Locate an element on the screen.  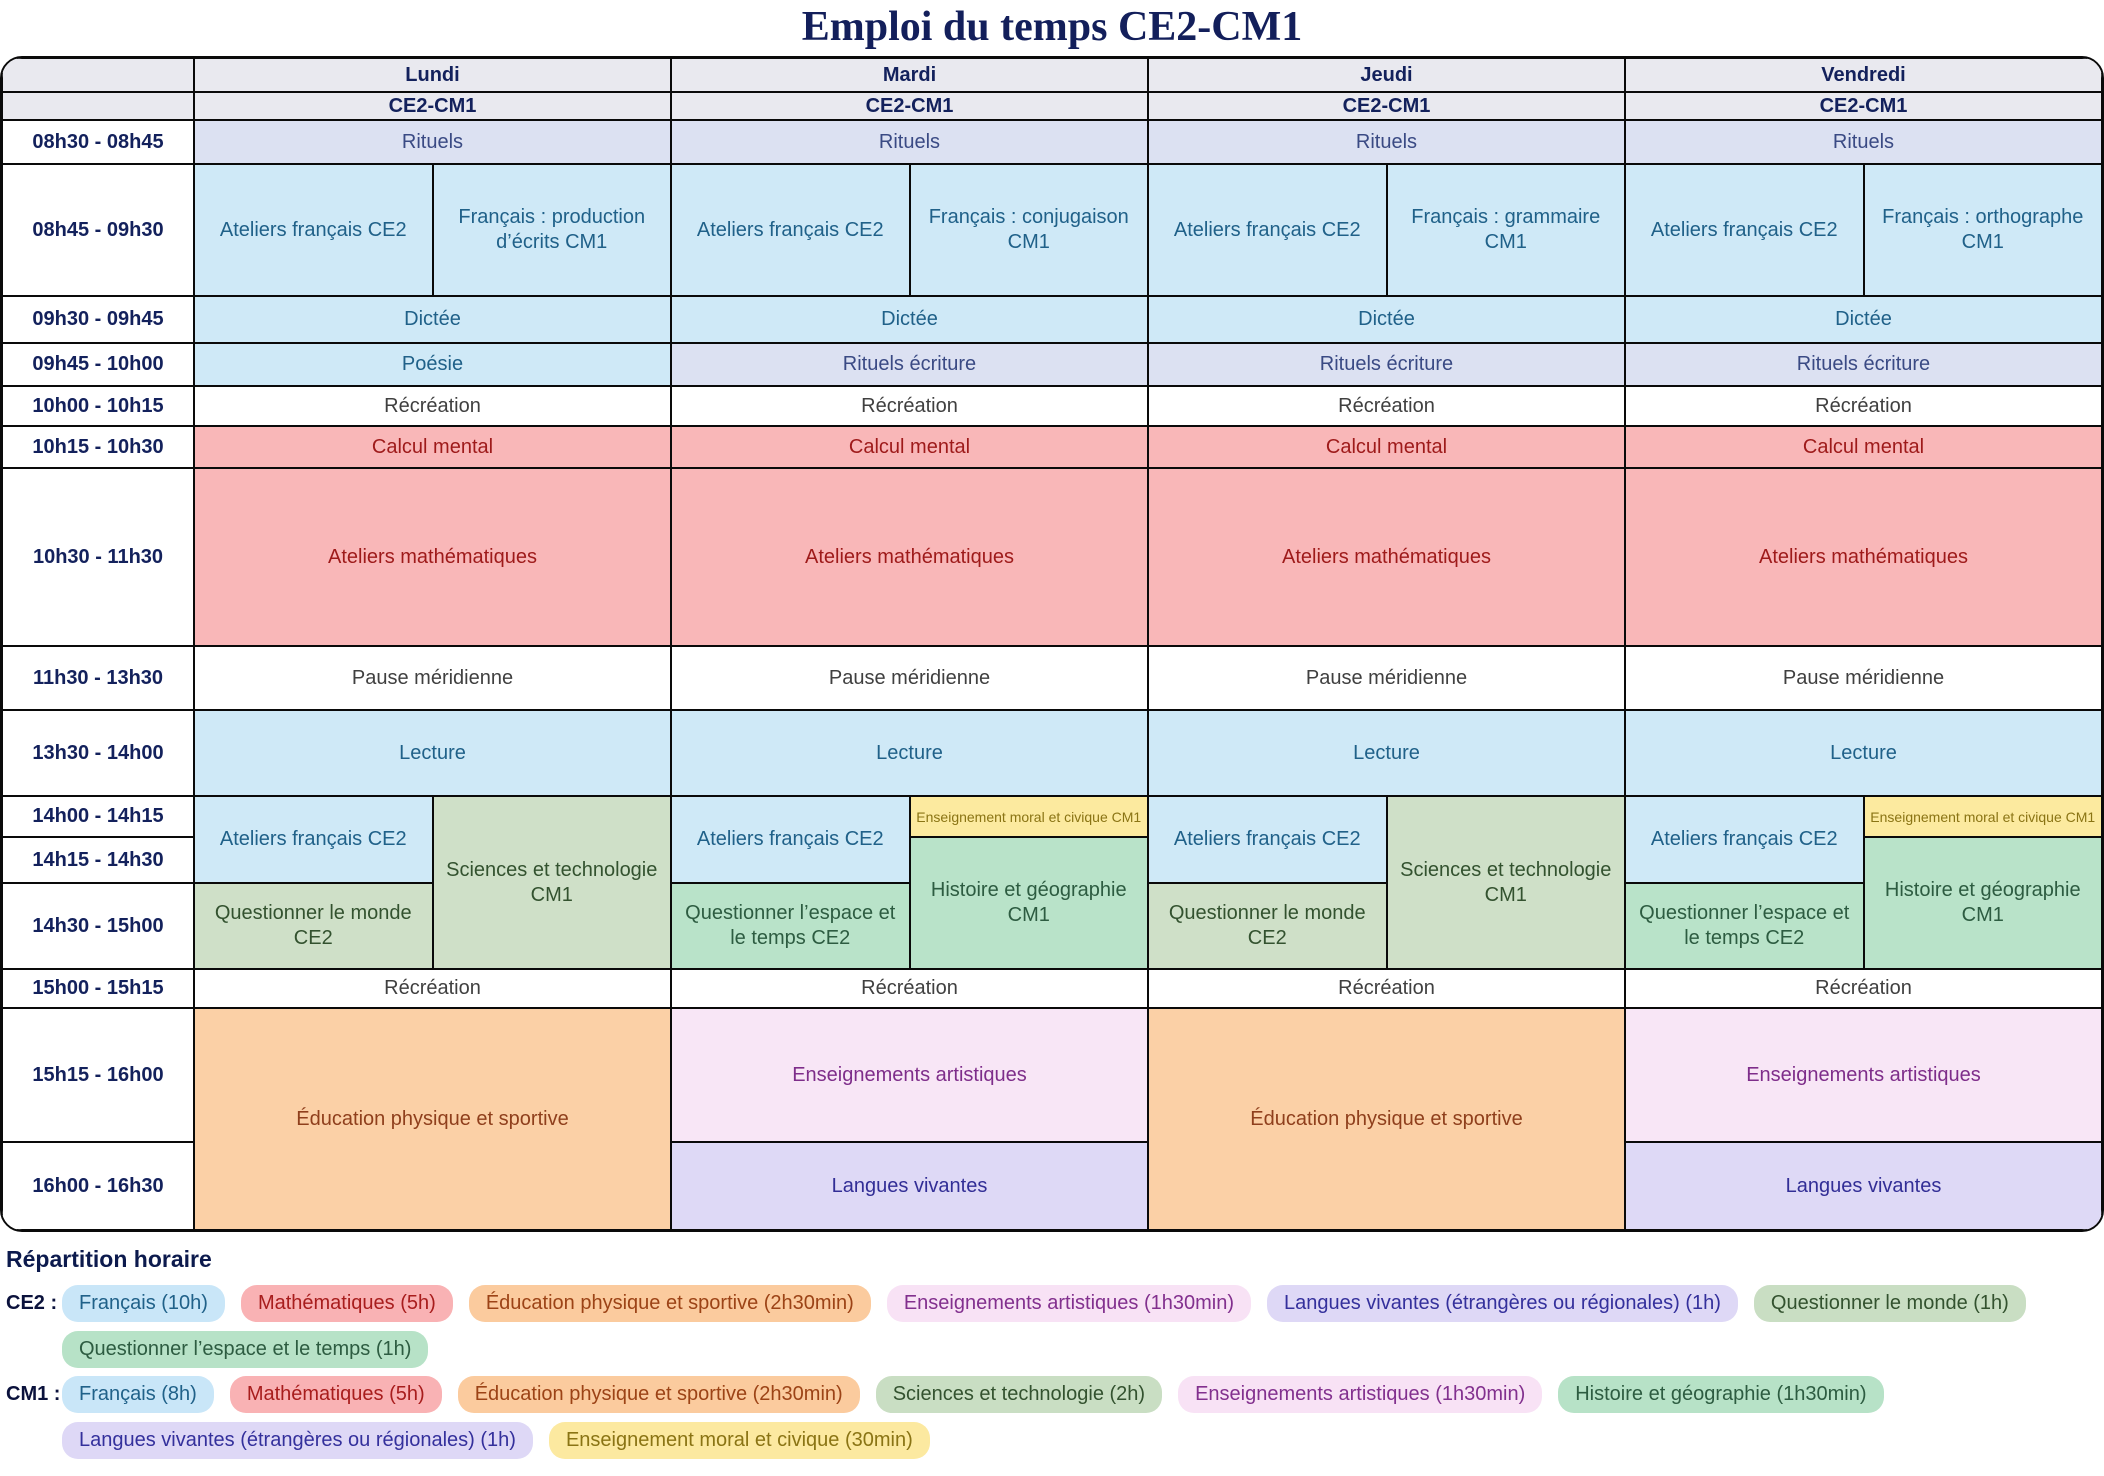
pill-ce2-eps: Éducation physique et sportive (2h30min) is located at coordinates (669, 1304).